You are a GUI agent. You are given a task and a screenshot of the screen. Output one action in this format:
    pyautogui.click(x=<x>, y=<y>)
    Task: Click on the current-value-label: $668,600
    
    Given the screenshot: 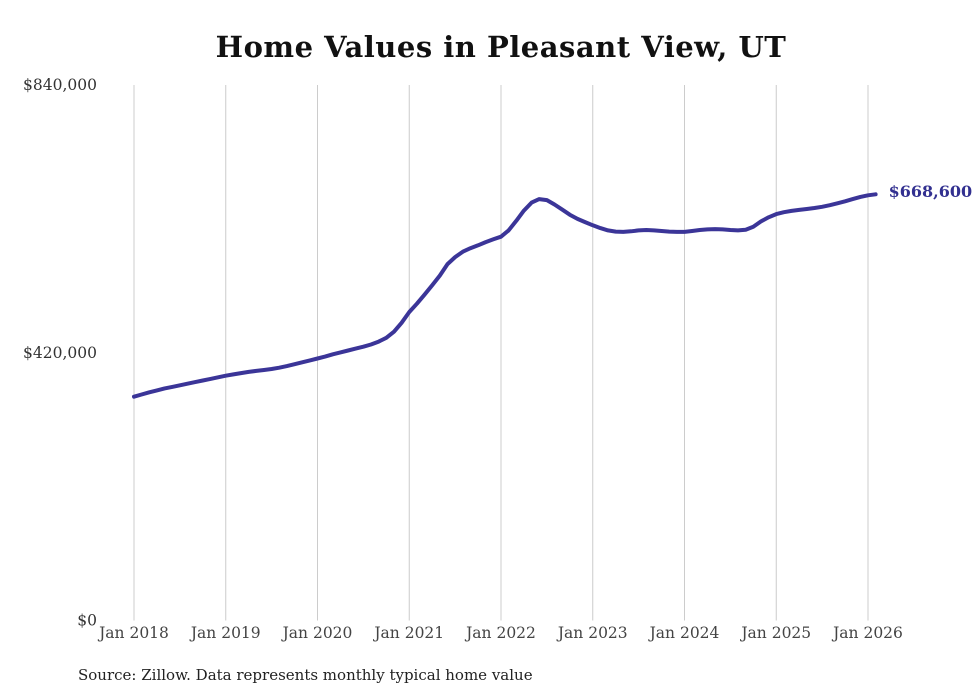 What is the action you would take?
    pyautogui.click(x=931, y=191)
    